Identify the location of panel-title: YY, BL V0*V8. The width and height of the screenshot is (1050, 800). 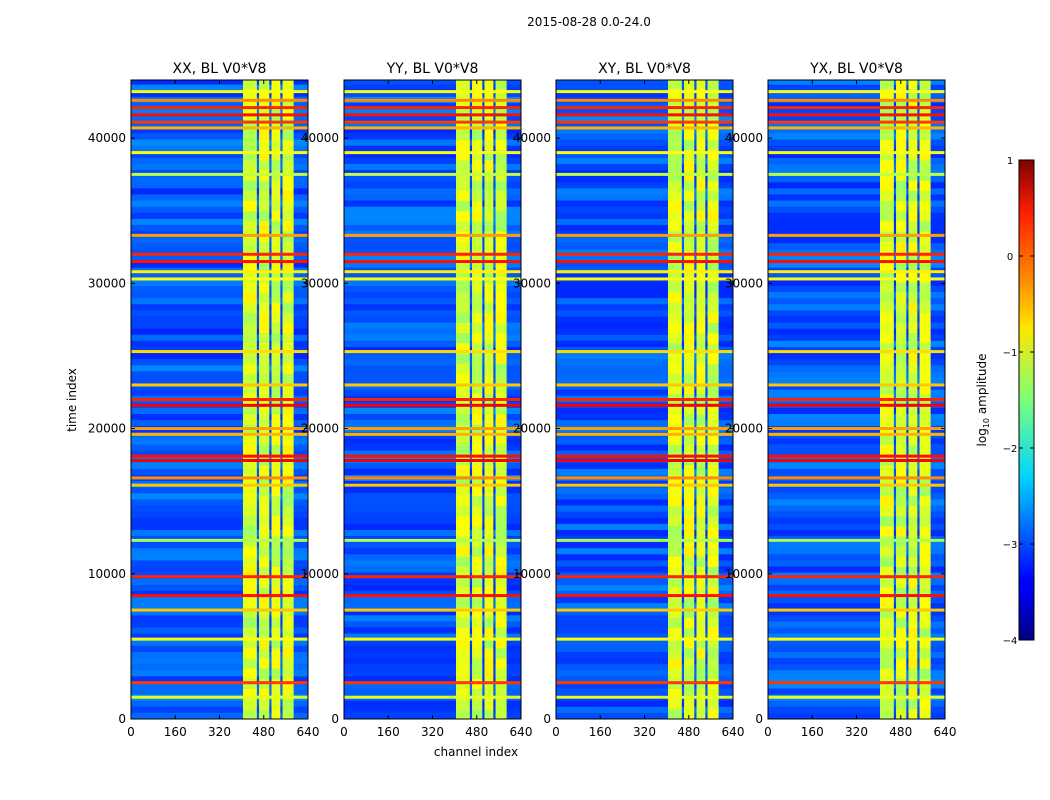
(432, 69).